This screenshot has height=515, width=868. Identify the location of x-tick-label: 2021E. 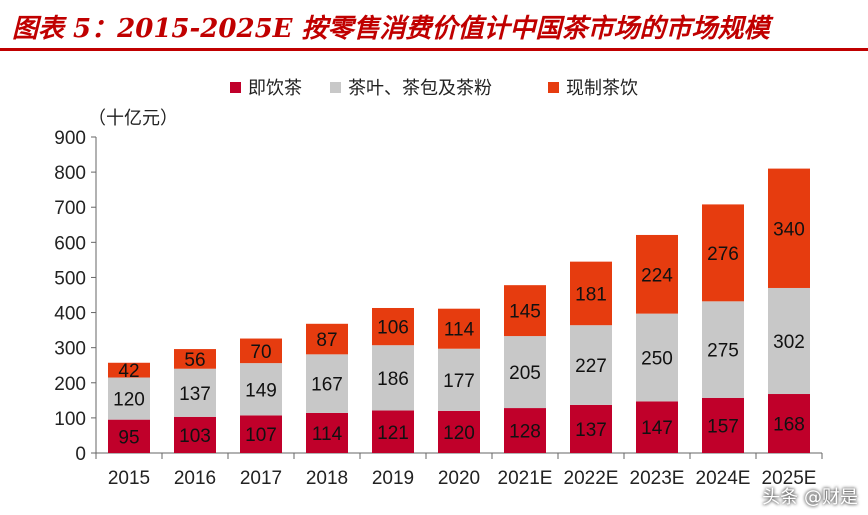
(525, 478).